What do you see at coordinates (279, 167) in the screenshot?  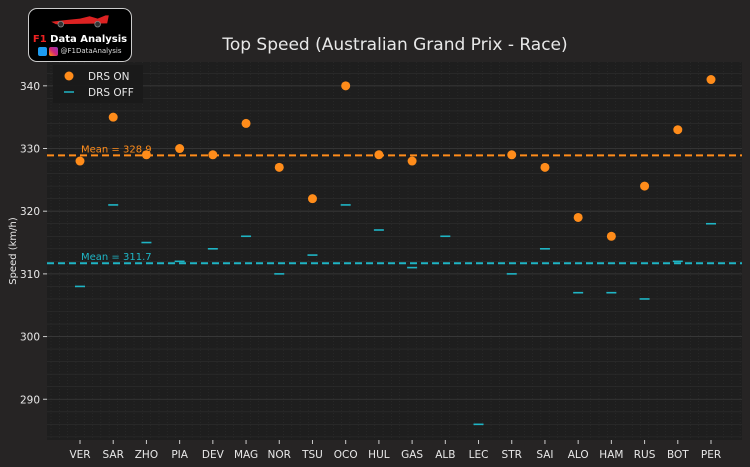 I see `drs-on-marker-nor` at bounding box center [279, 167].